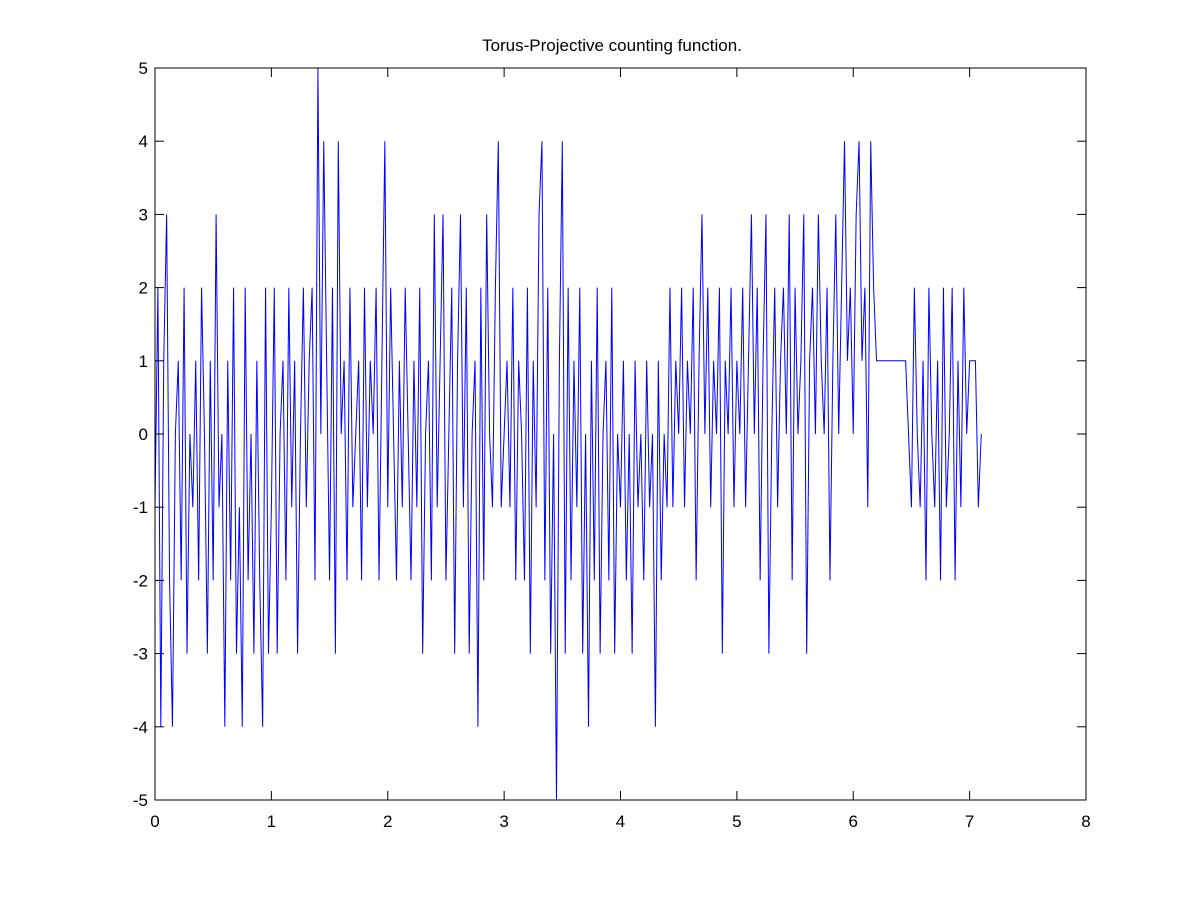  I want to click on y-tick-label: 4, so click(143, 141).